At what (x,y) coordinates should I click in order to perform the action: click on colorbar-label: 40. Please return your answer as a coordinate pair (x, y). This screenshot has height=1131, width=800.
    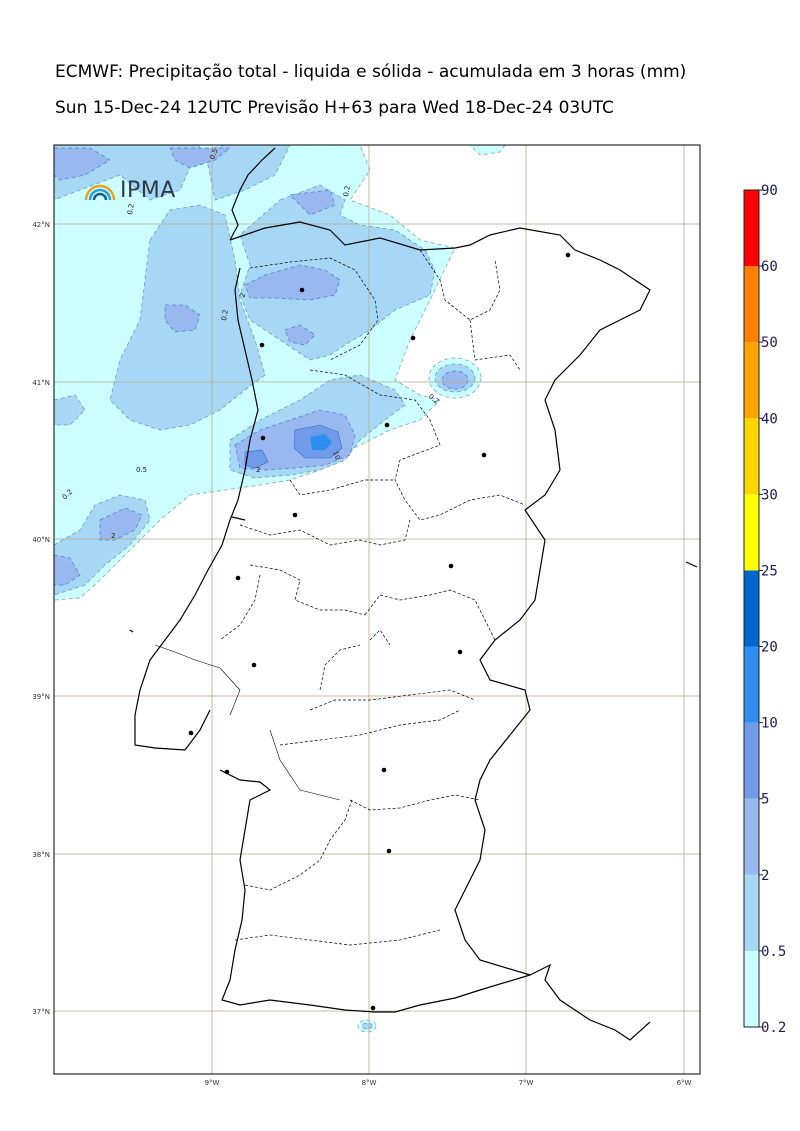
    Looking at the image, I should click on (769, 419).